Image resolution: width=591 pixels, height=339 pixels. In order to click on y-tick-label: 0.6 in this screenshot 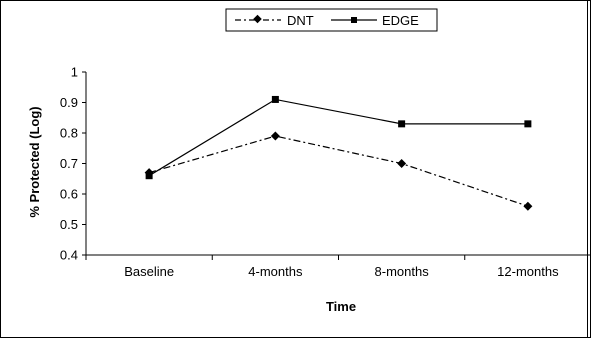, I will do `click(69, 194)`.